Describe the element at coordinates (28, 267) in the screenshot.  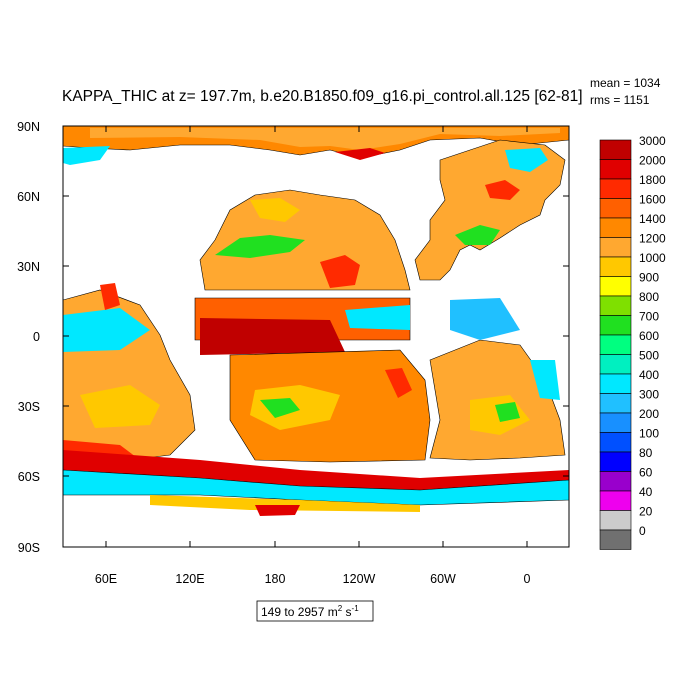
I see `lat-label: 30N` at that location.